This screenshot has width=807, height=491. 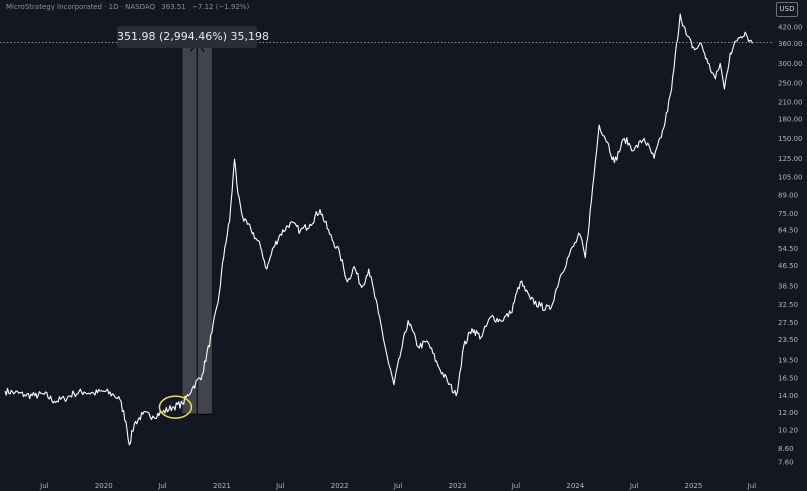 What do you see at coordinates (788, 378) in the screenshot?
I see `y-tick-label: 16.50` at bounding box center [788, 378].